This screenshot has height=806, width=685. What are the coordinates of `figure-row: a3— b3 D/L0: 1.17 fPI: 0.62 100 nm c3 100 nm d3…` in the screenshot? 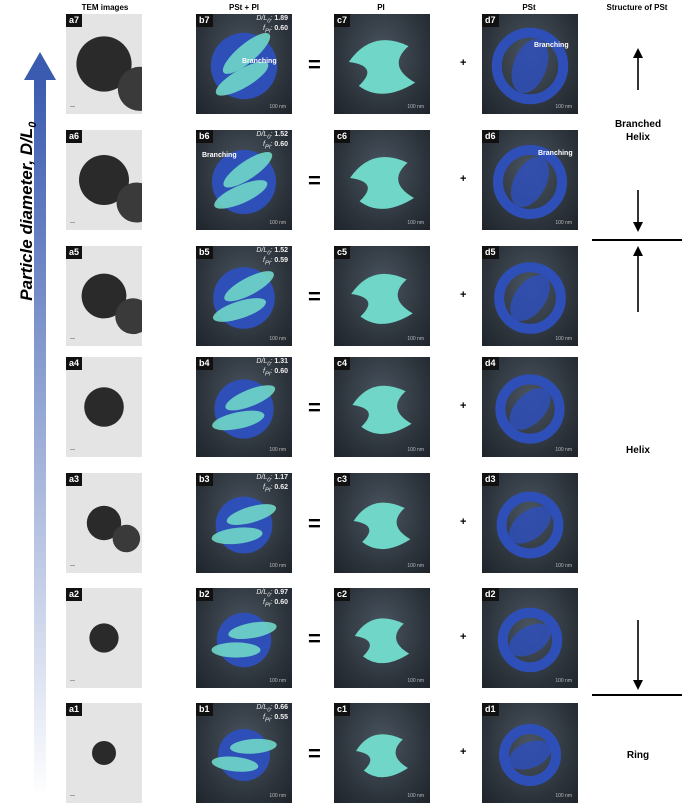 It's located at (342, 523).